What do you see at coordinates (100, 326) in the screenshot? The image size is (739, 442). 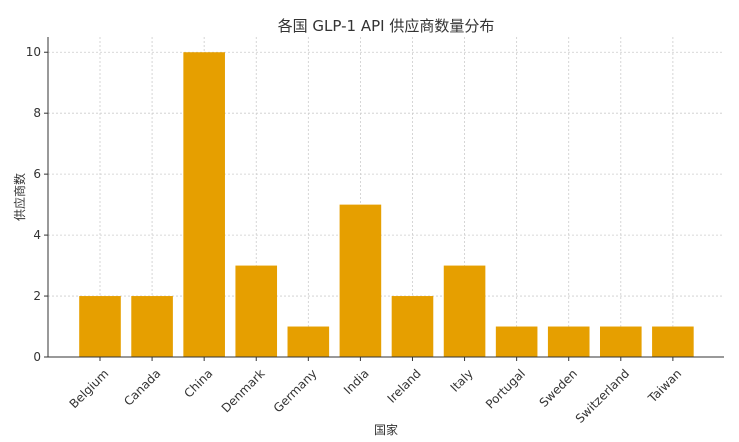 I see `bar-belgium` at bounding box center [100, 326].